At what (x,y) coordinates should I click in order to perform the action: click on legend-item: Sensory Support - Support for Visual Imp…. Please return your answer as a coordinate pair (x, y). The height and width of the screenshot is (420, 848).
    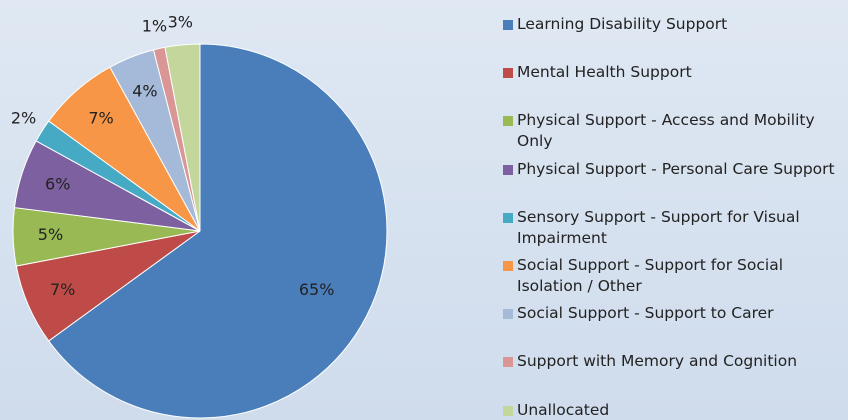
    Looking at the image, I should click on (675, 228).